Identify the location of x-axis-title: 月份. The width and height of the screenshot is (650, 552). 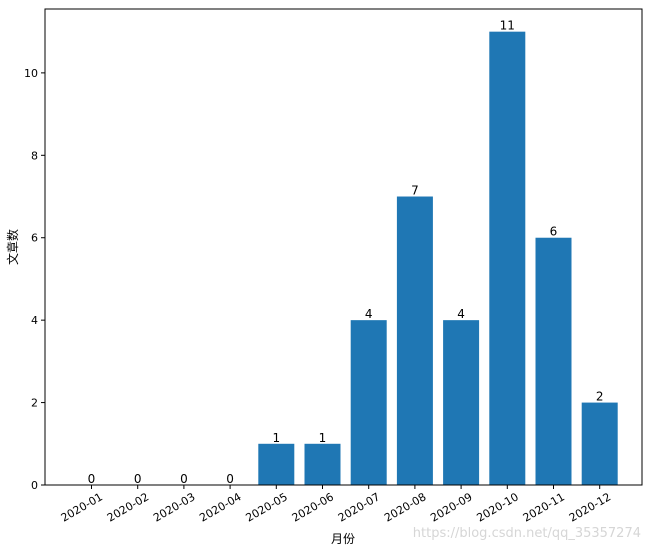
(343, 539).